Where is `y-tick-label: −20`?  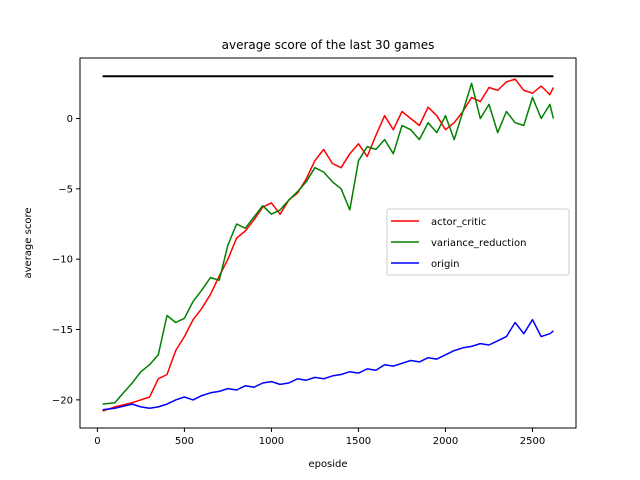
y-tick-label: −20 is located at coordinates (62, 400).